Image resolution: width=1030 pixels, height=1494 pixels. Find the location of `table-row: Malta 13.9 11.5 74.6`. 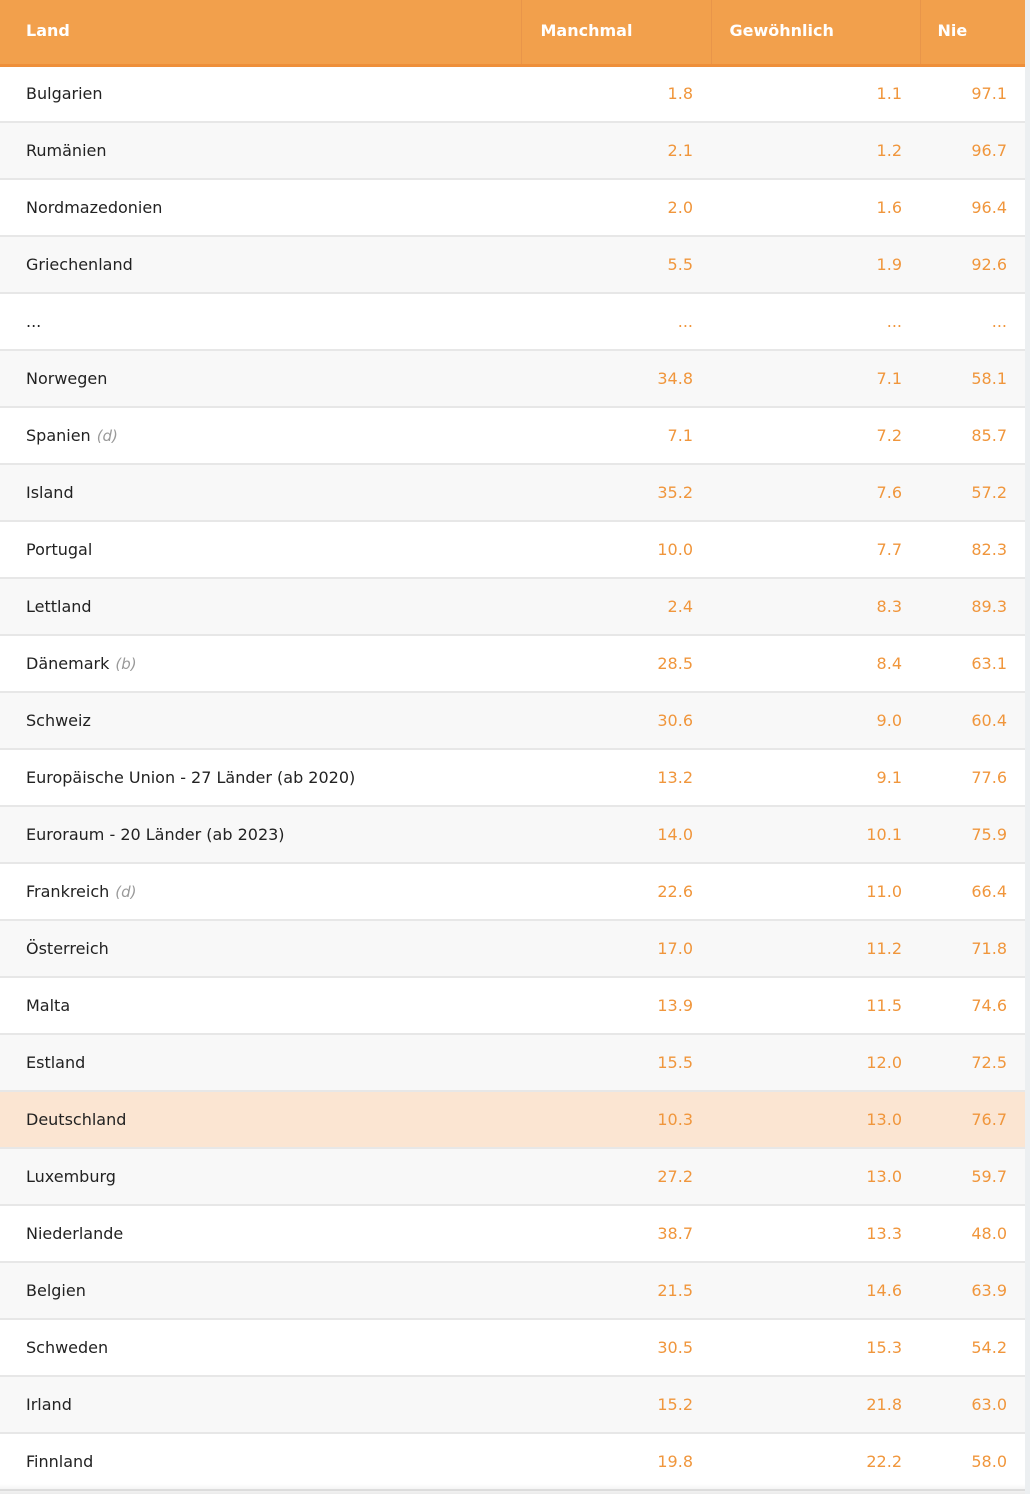

table-row: Malta 13.9 11.5 74.6 is located at coordinates (512, 1005).